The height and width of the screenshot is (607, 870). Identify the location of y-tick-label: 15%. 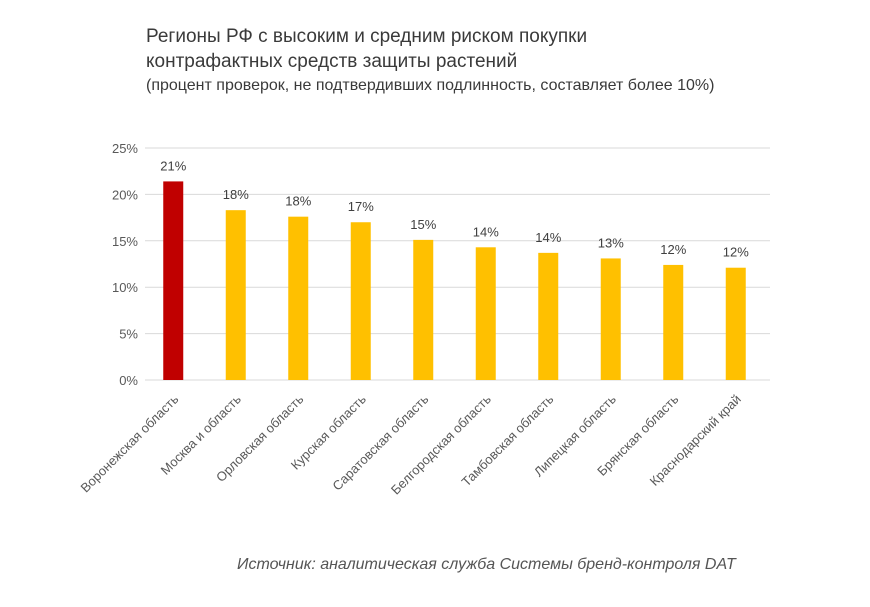
(125, 241).